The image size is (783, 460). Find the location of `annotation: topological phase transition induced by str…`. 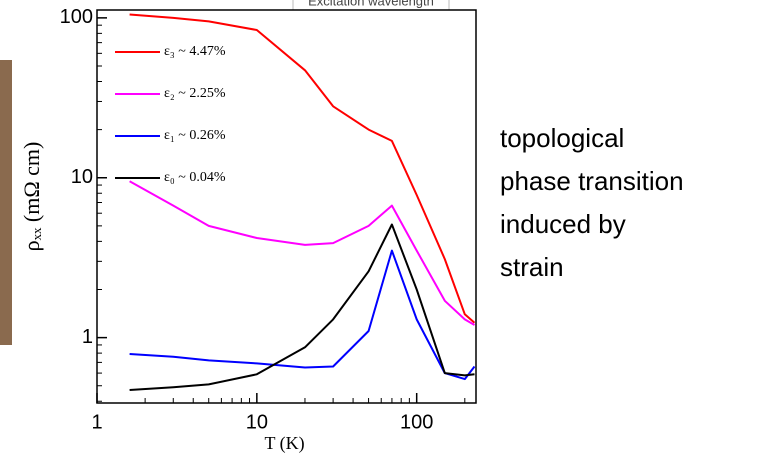

annotation: topological phase transition induced by str… is located at coordinates (592, 202).